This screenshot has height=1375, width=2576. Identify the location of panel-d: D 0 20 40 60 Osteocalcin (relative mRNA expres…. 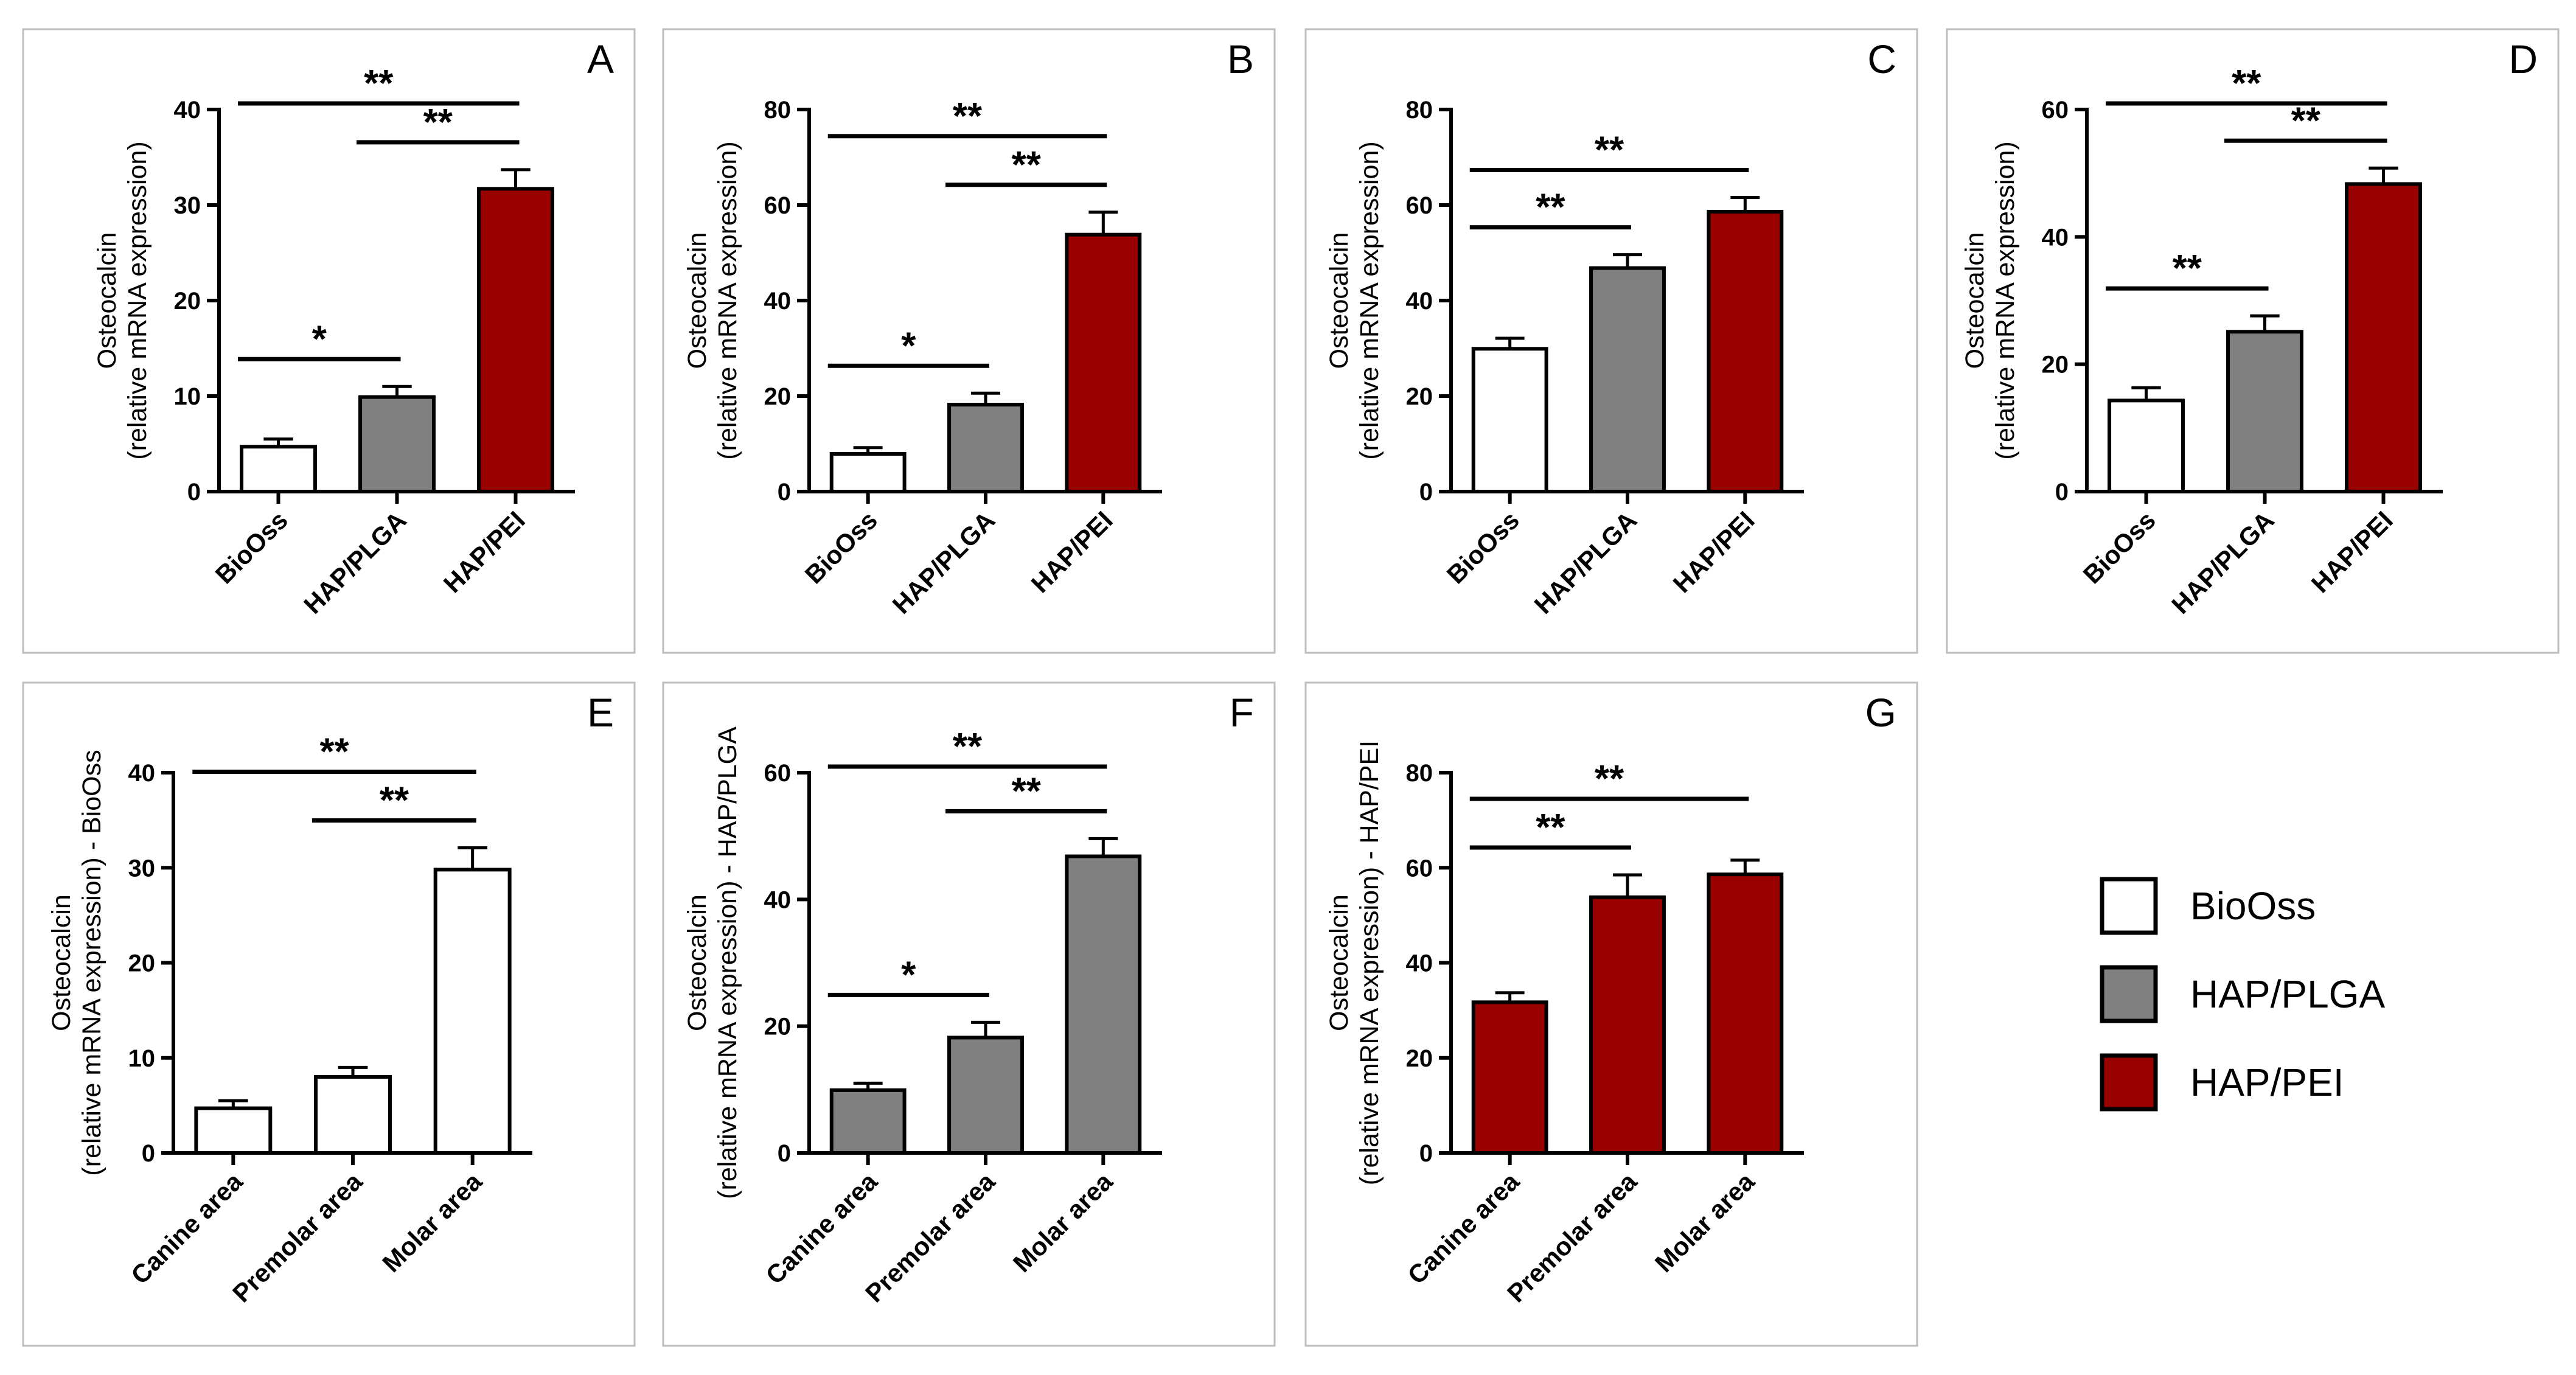
(2253, 341).